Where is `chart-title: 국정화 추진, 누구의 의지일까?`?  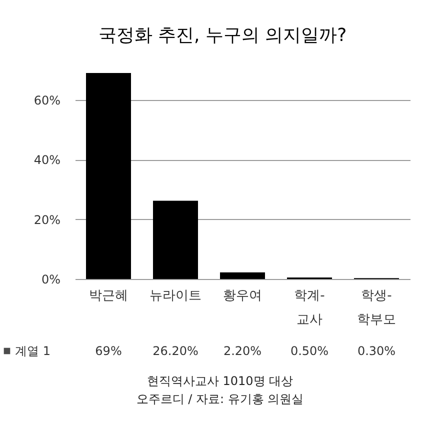
chart-title: 국정화 추진, 누구의 의지일까? is located at coordinates (222, 35).